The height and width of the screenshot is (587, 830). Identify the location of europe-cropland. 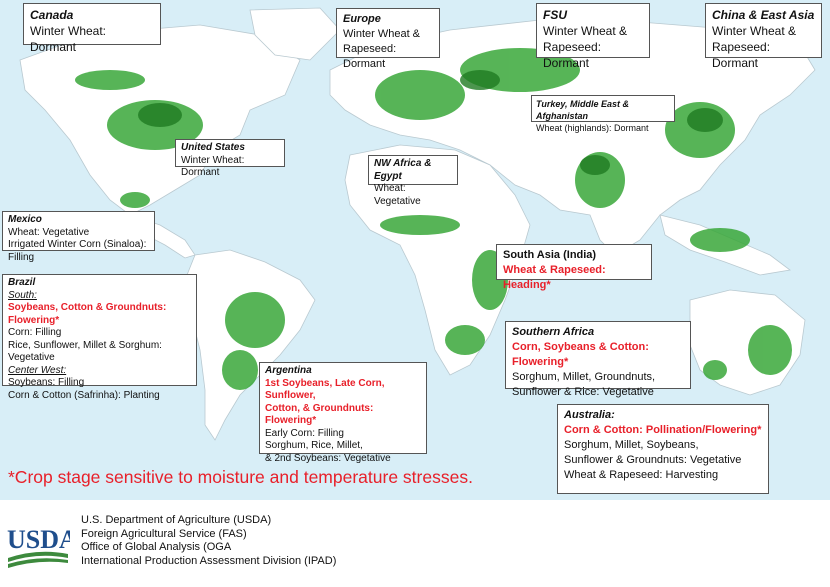
(420, 95).